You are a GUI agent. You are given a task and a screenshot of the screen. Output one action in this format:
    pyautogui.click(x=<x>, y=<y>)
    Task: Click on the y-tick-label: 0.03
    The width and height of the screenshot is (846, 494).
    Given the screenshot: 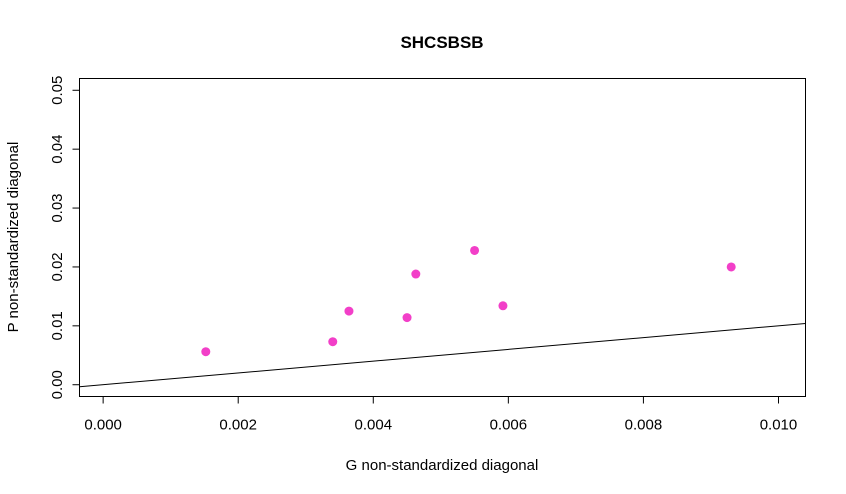 What is the action you would take?
    pyautogui.click(x=57, y=207)
    